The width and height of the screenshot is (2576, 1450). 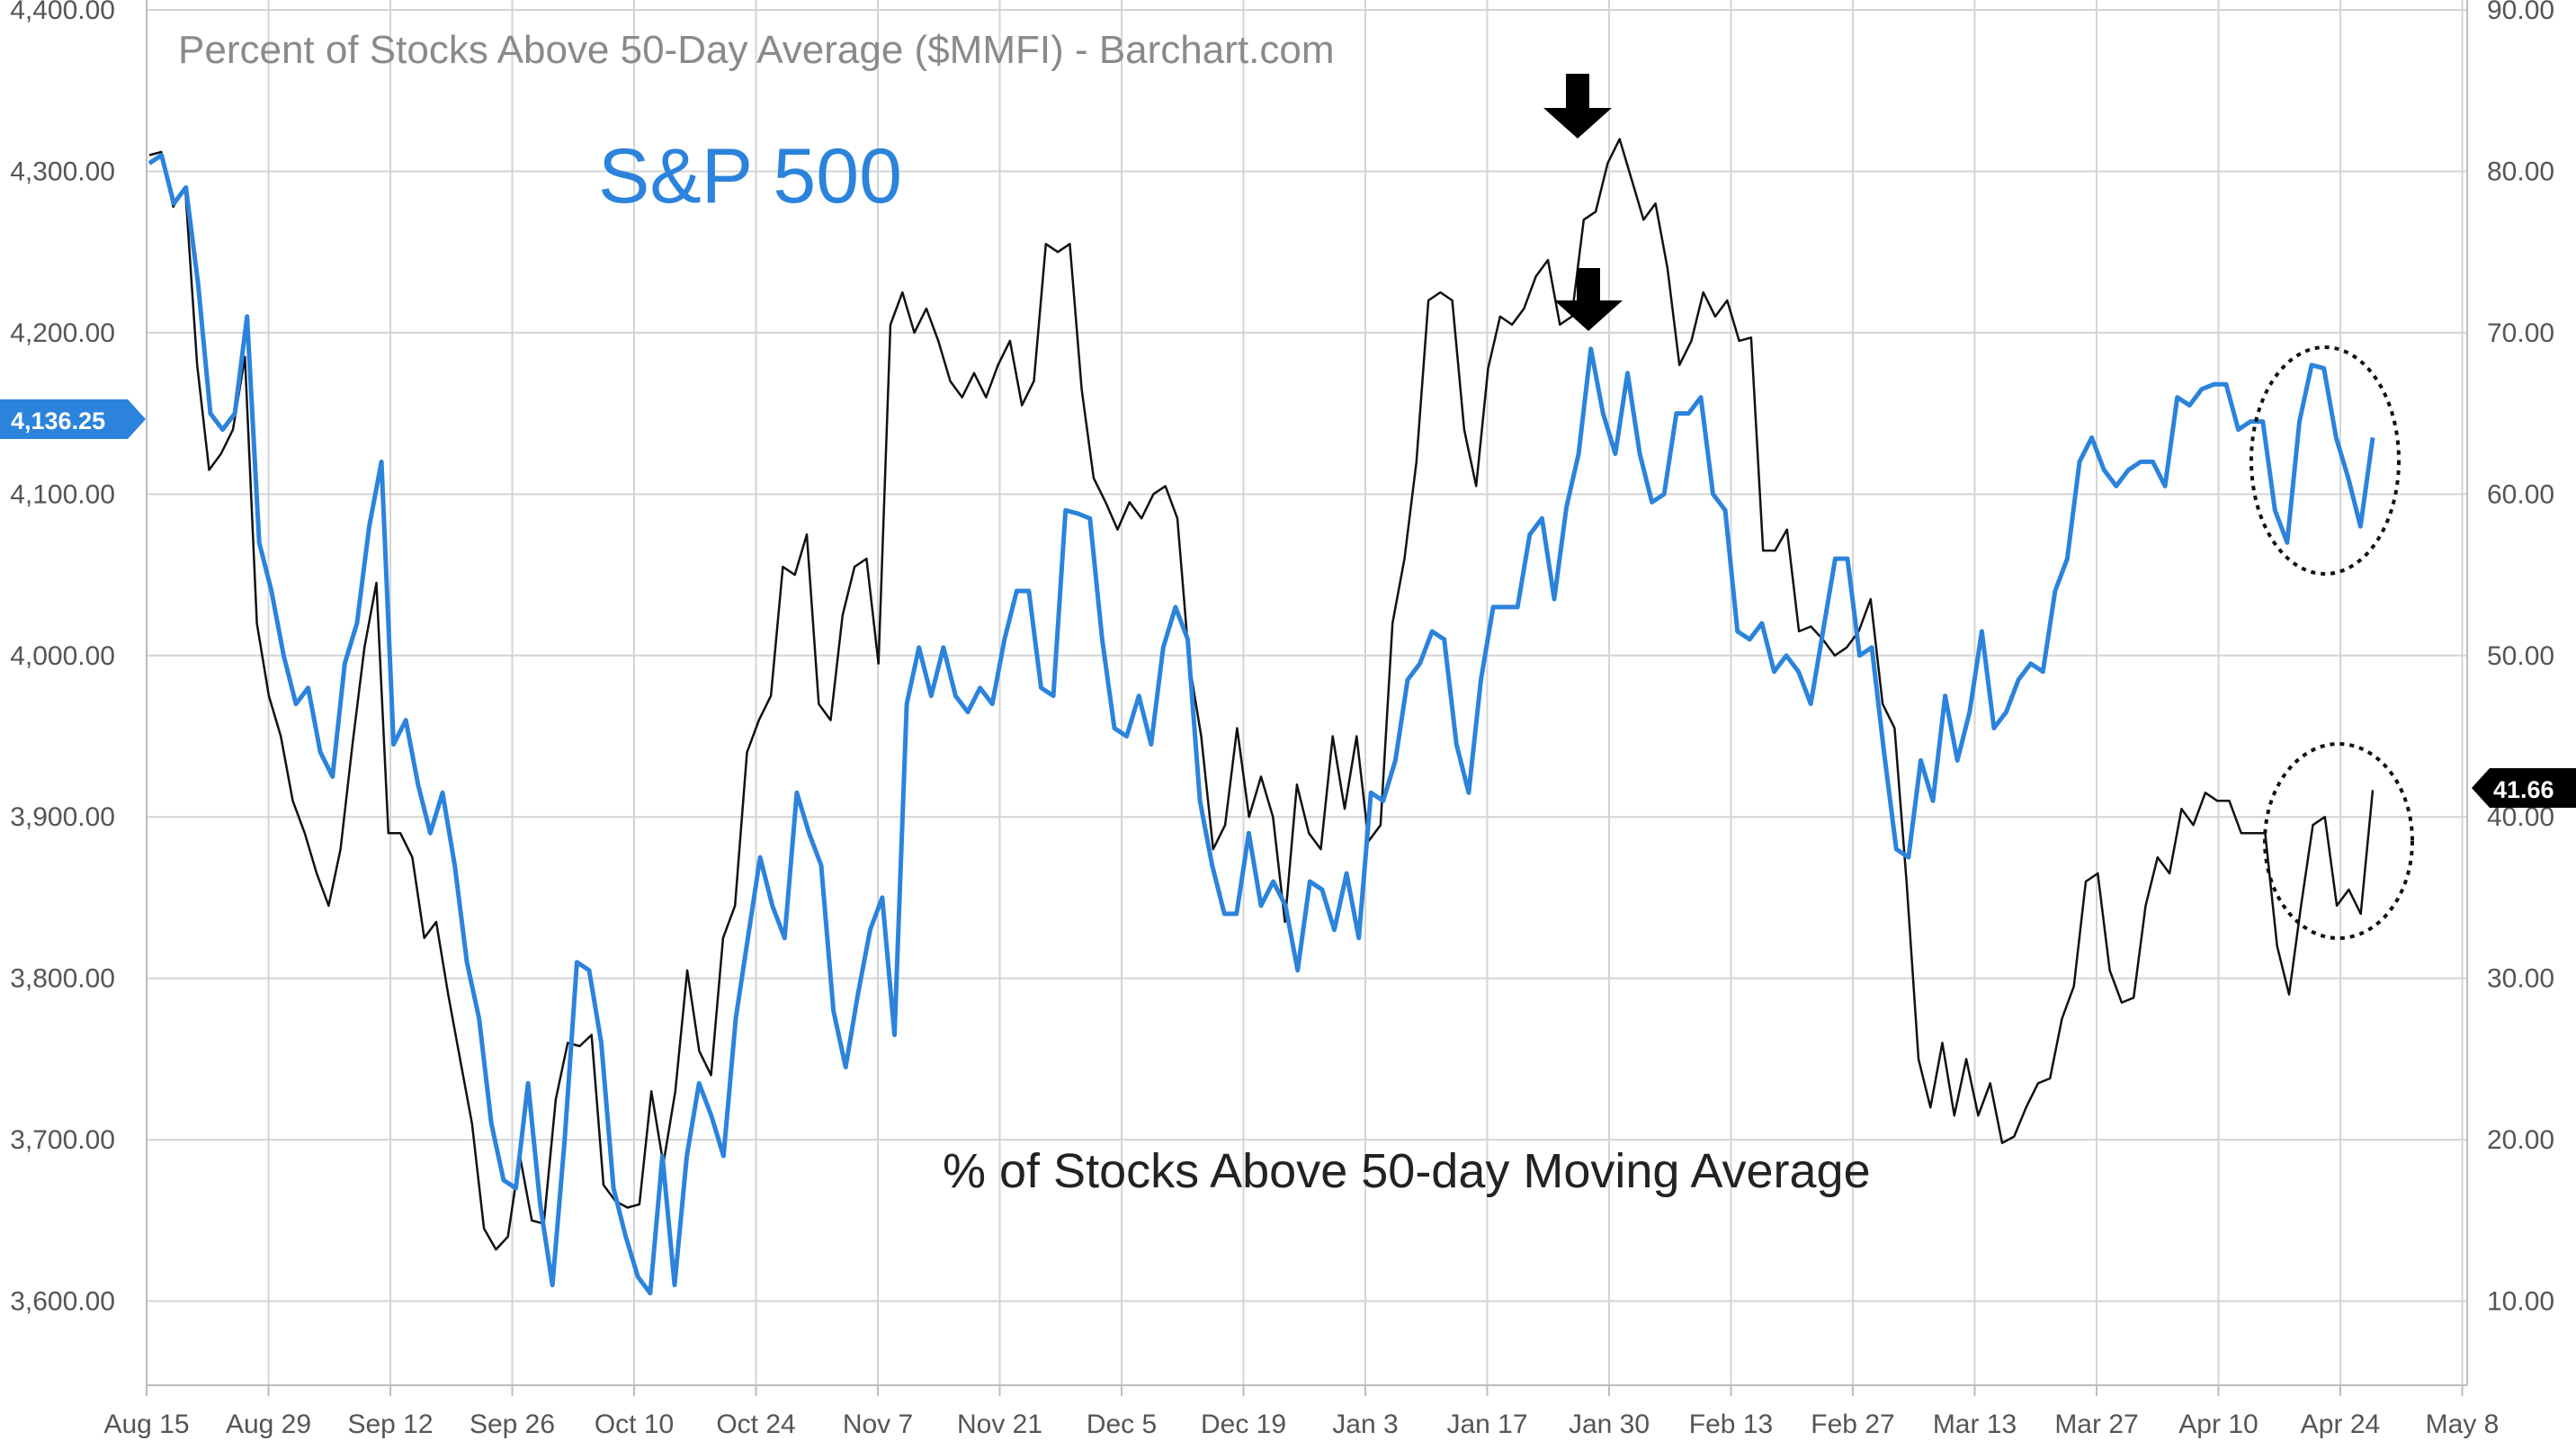 I want to click on mmfi-current-value: 41.66, so click(x=2523, y=789).